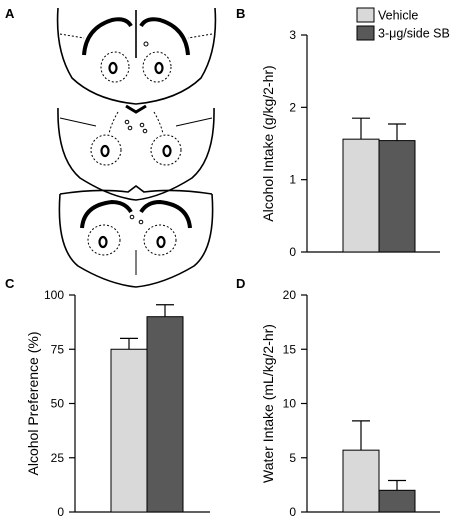  Describe the element at coordinates (240, 13) in the screenshot. I see `panel-letter-b: B` at that location.